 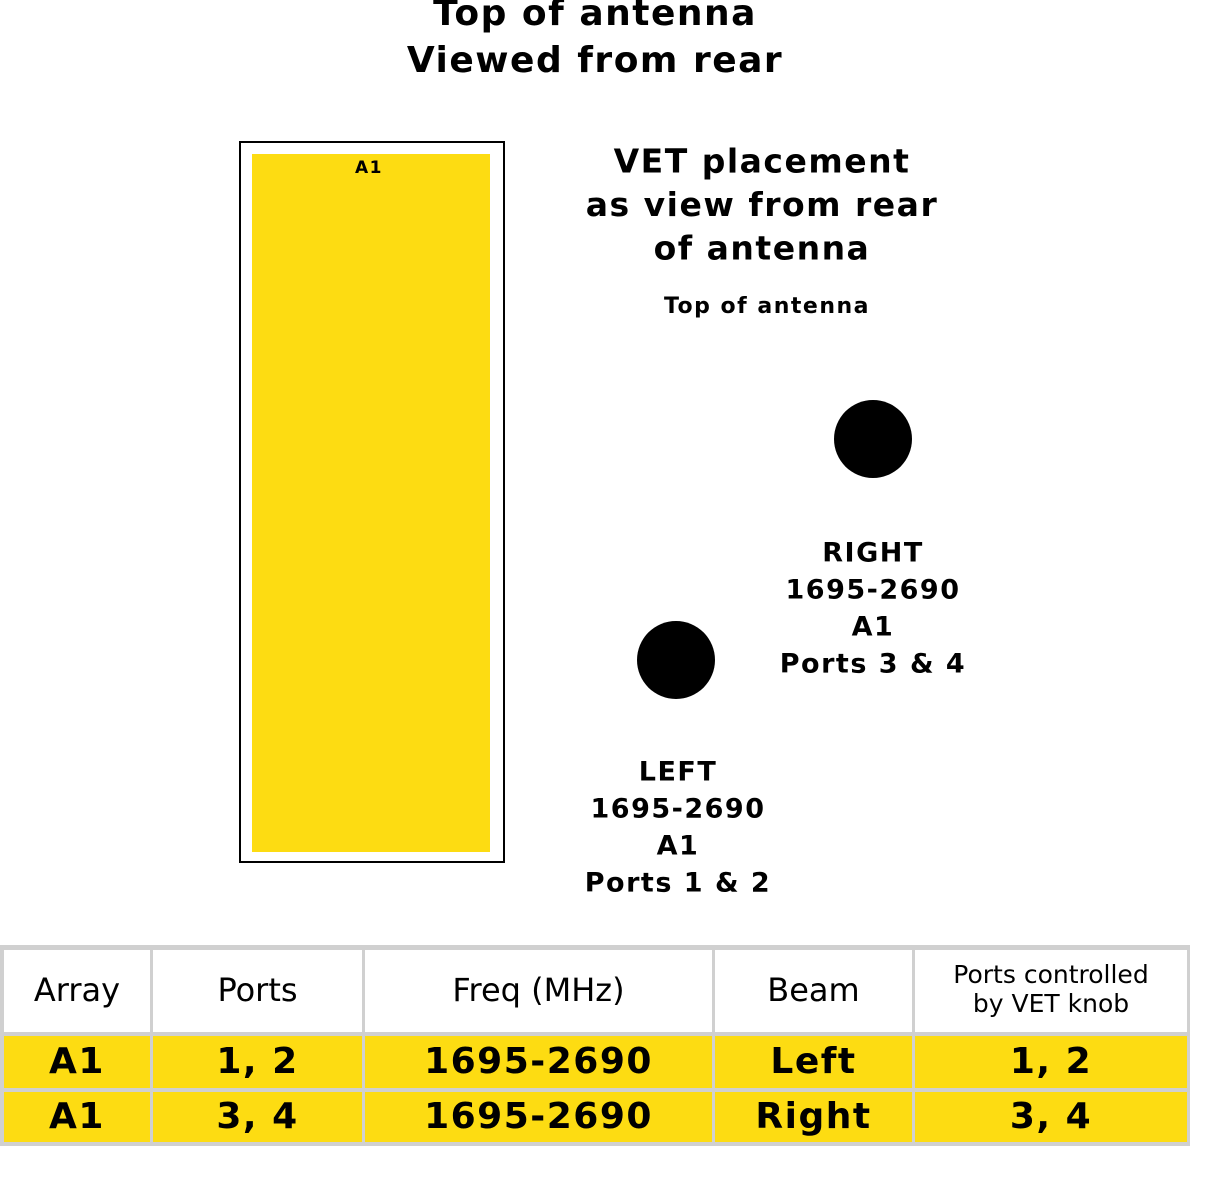 I want to click on vet-label: Ports 1 & 2, so click(x=678, y=883).